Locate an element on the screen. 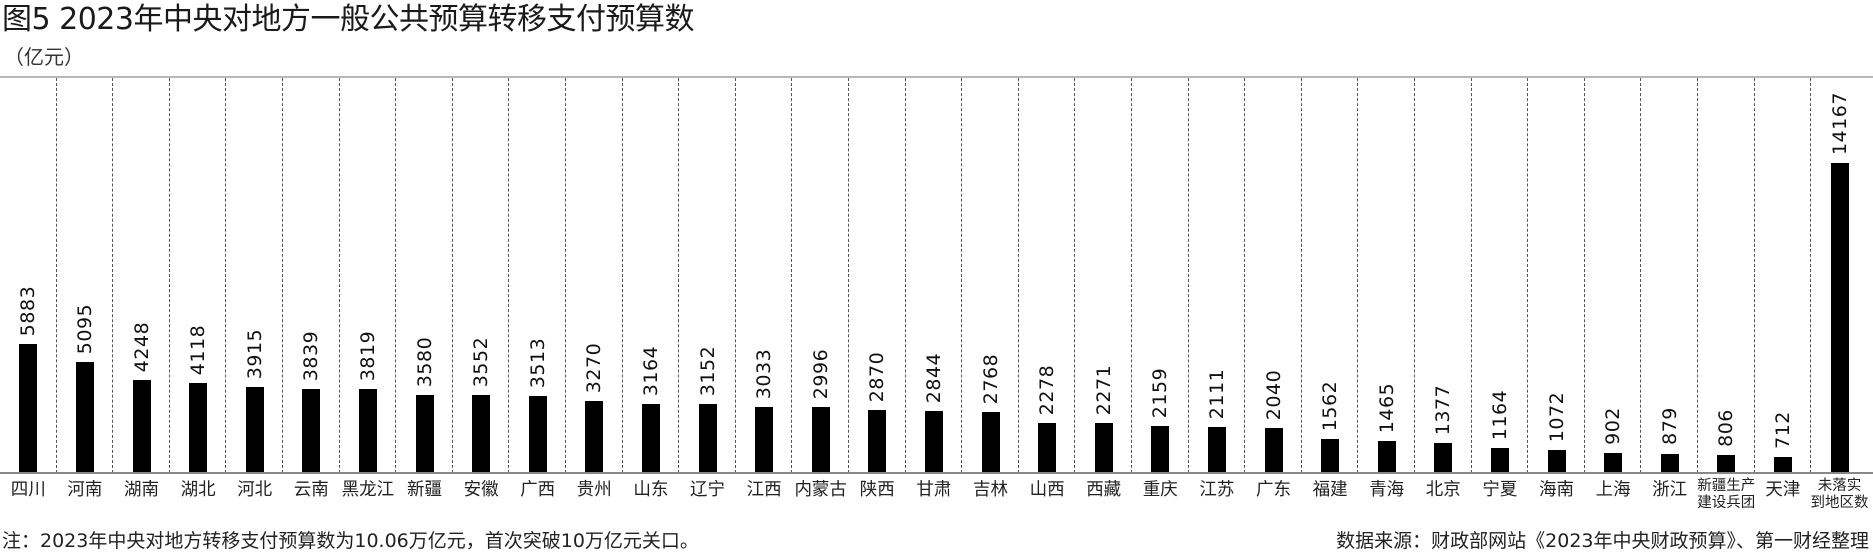 The width and height of the screenshot is (1873, 558). category-label: 上海 is located at coordinates (1613, 490).